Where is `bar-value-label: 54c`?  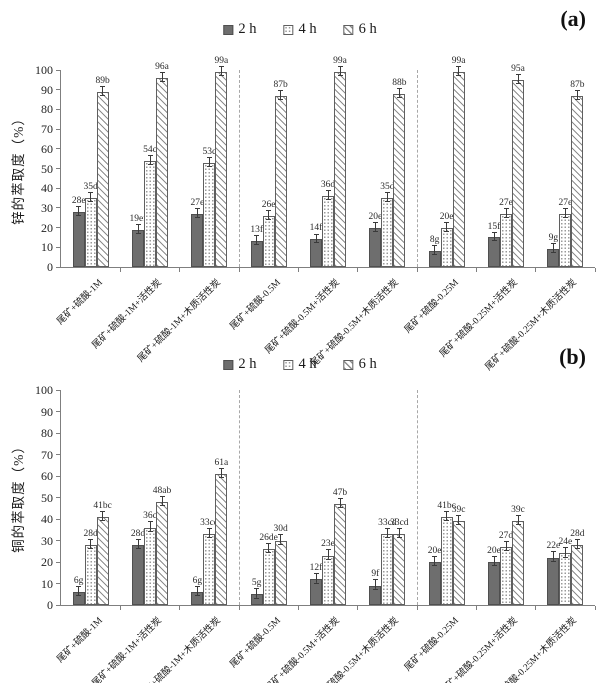 bar-value-label: 54c is located at coordinates (150, 149).